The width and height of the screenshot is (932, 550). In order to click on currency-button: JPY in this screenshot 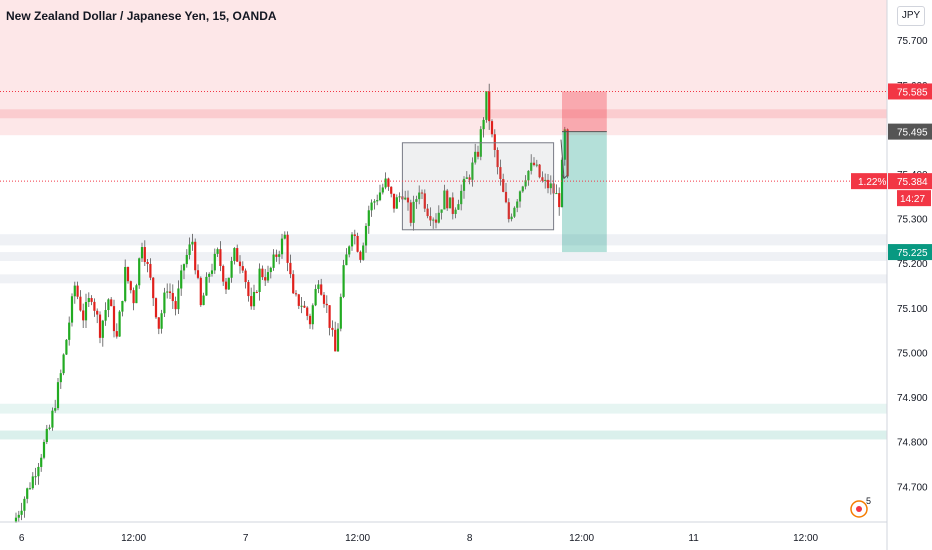, I will do `click(911, 16)`.